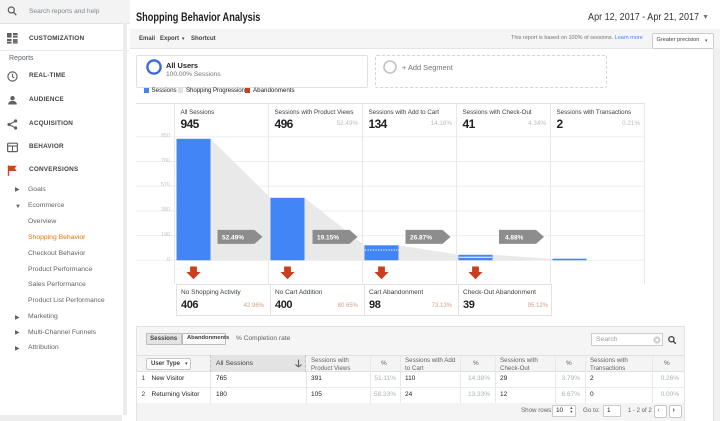 The width and height of the screenshot is (720, 421). What do you see at coordinates (328, 237) in the screenshot?
I see `svg-text: 19.15%` at bounding box center [328, 237].